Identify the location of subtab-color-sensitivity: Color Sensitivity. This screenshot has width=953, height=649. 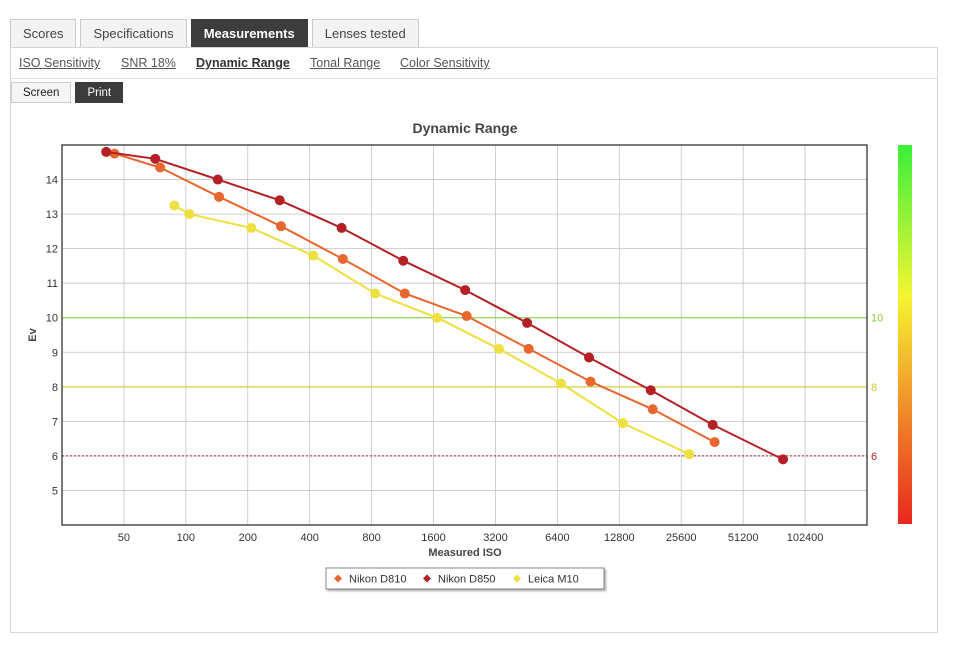
(445, 63).